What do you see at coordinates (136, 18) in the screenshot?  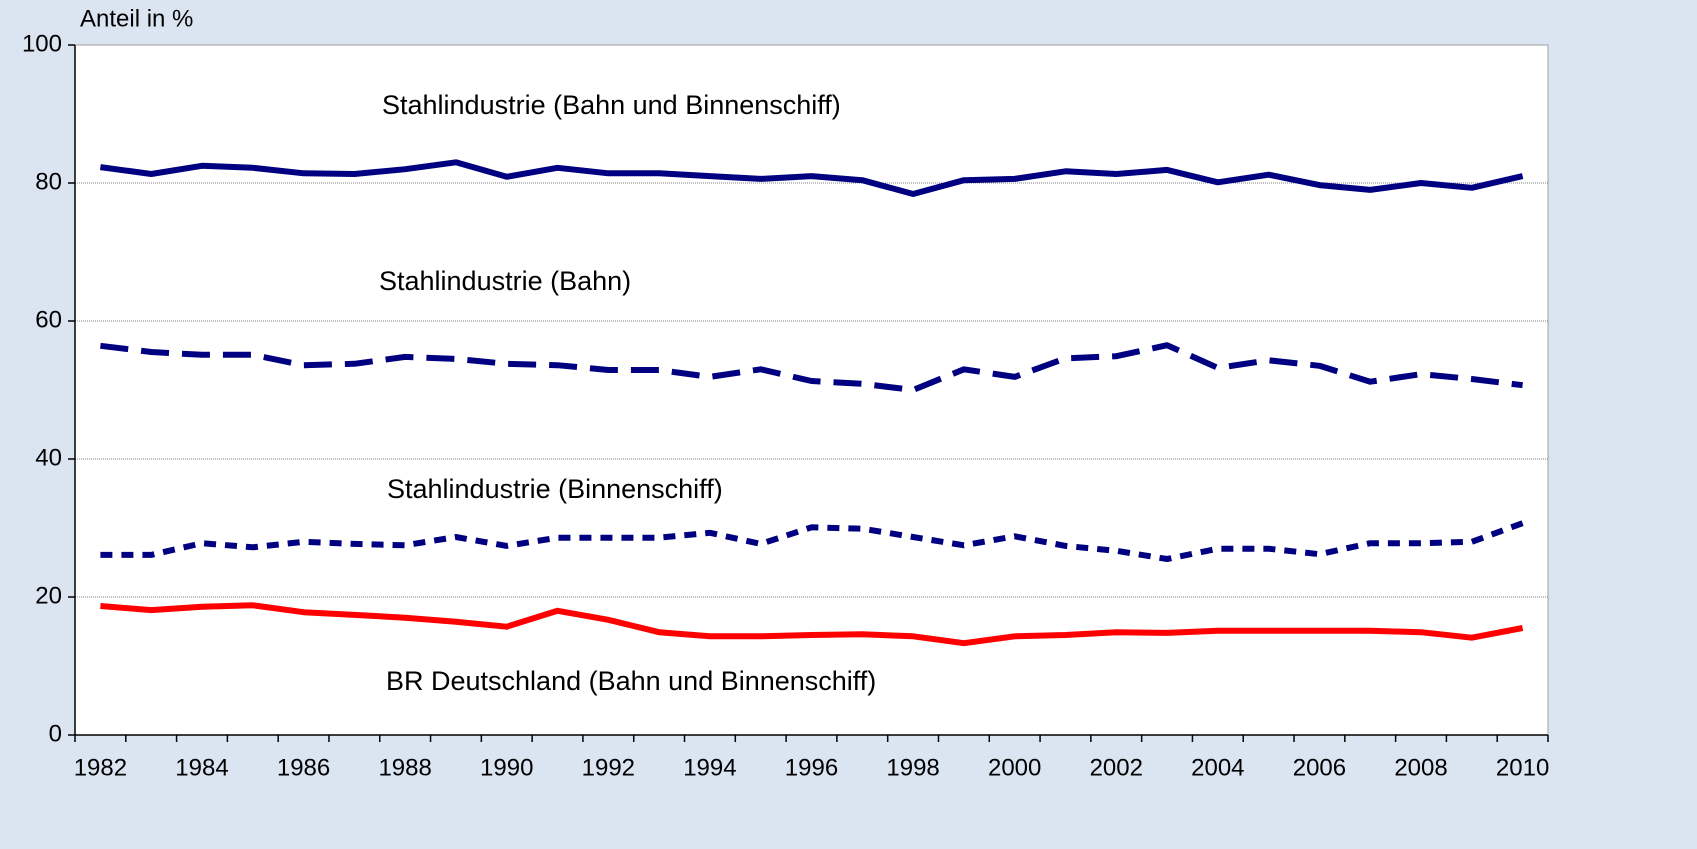 I see `y-axis-label: Anteil in %` at bounding box center [136, 18].